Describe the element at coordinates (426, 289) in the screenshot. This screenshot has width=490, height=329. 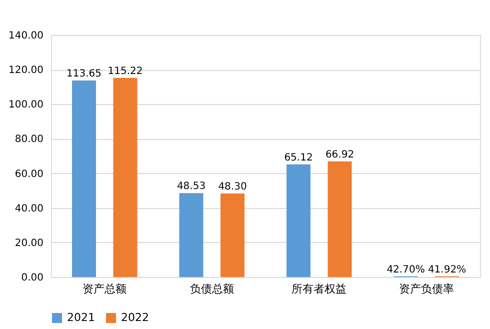
I see `x-tick-label: 资产负债率` at that location.